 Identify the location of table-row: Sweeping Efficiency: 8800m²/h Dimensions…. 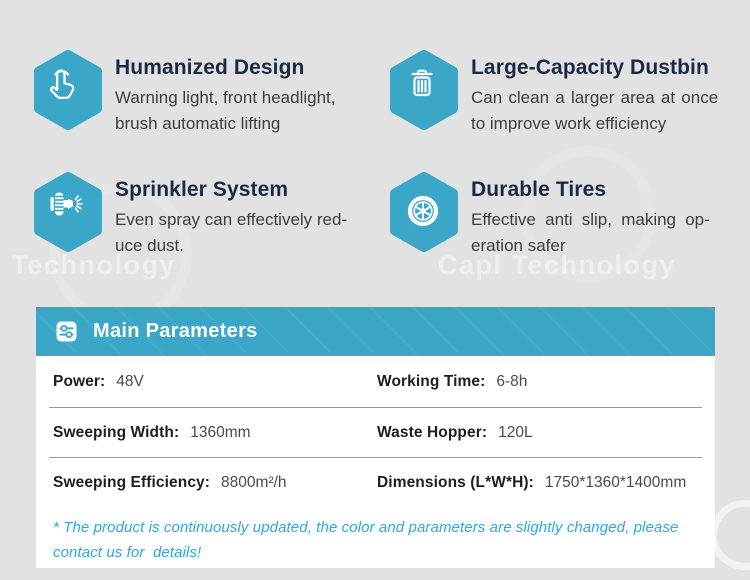
(375, 483).